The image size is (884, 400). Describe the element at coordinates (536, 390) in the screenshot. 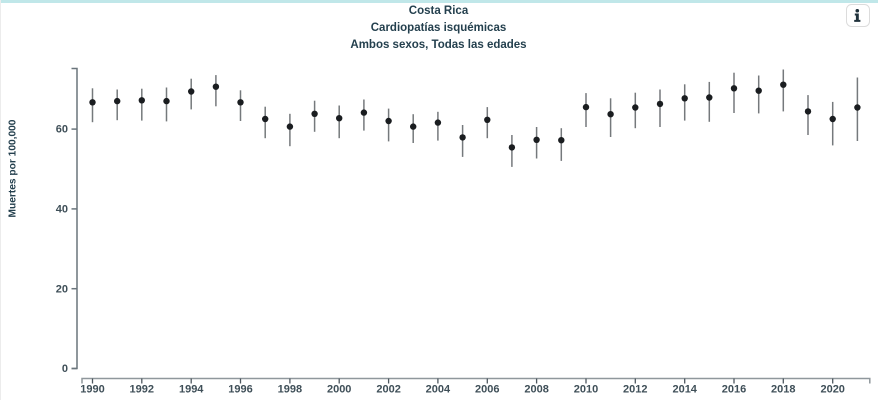

I see `svg-text: 2008` at that location.